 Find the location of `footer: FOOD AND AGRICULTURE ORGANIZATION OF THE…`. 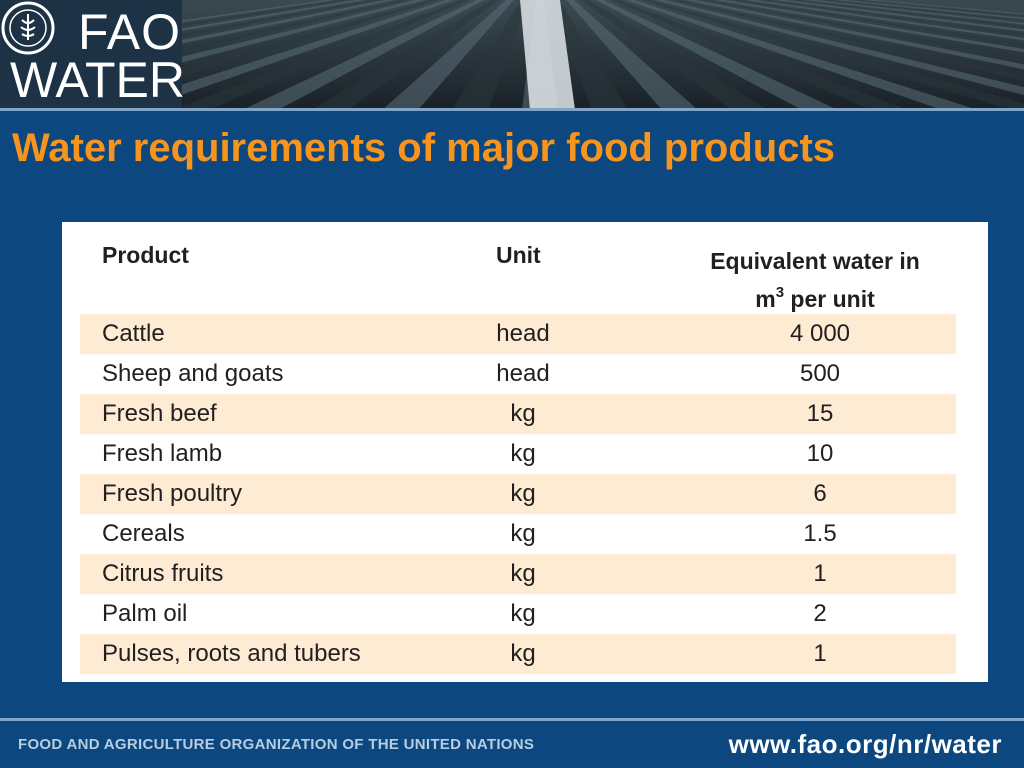

footer: FOOD AND AGRICULTURE ORGANIZATION OF THE… is located at coordinates (512, 744).